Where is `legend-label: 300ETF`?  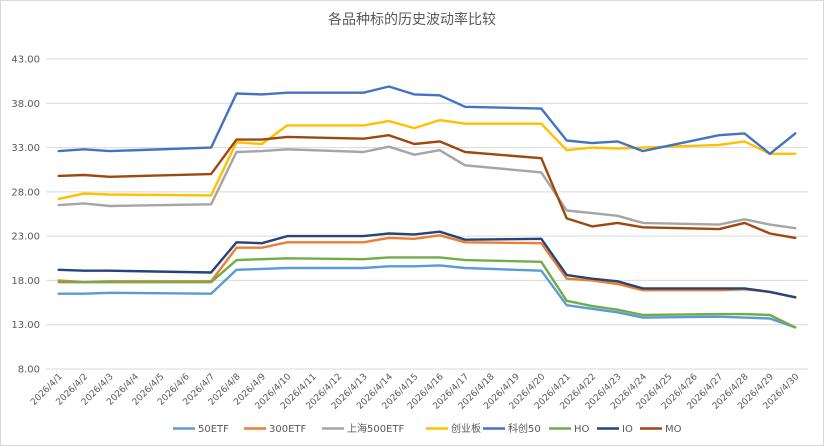 legend-label: 300ETF is located at coordinates (288, 429).